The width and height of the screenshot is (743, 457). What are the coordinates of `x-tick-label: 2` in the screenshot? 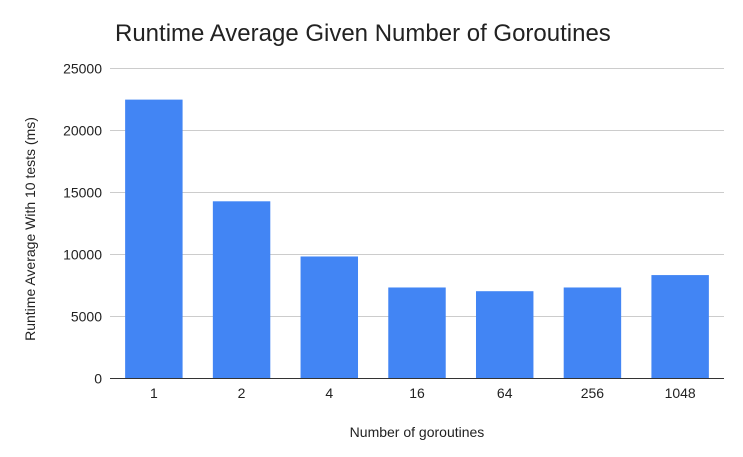 It's located at (242, 393).